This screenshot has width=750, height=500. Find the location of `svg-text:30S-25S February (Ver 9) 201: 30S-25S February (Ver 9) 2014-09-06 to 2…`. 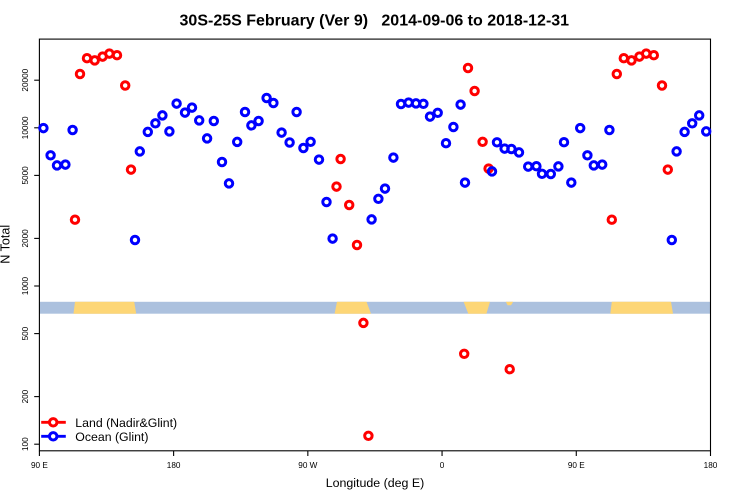

svg-text:30S-25S February (Ver 9) 201: 30S-25S February (Ver 9) 2014-09-06 to 2… is located at coordinates (375, 21).